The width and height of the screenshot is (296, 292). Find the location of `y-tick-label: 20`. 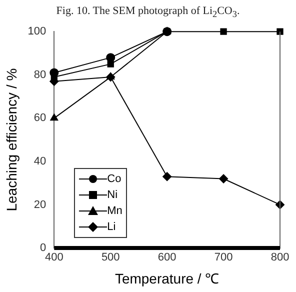

y-tick-label: 20 is located at coordinates (40, 204).